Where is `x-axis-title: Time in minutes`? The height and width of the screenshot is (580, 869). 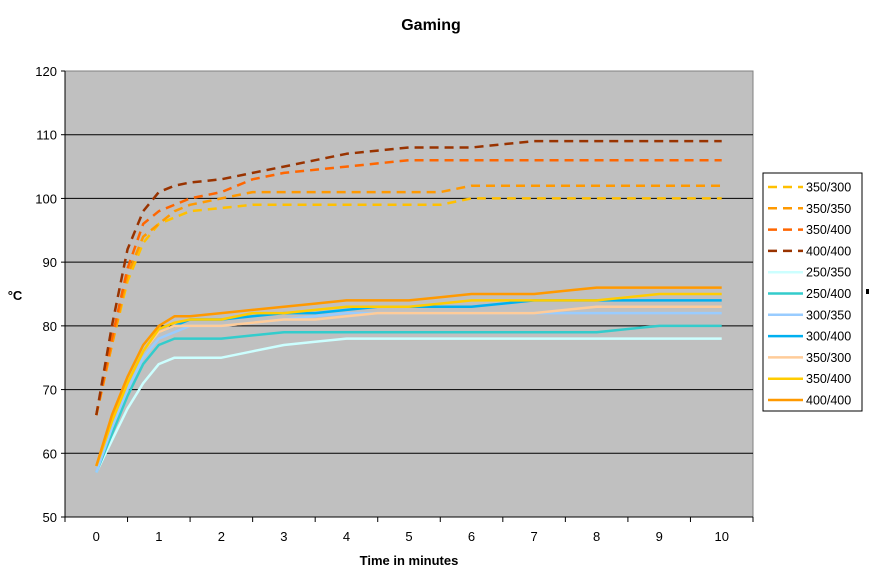 x-axis-title: Time in minutes is located at coordinates (409, 560).